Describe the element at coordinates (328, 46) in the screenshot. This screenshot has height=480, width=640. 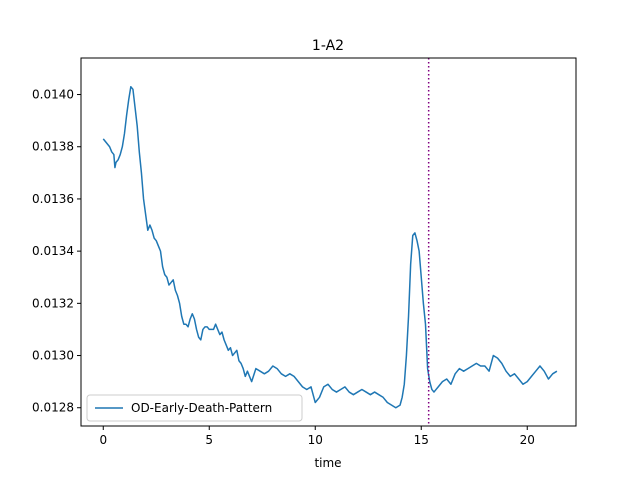
I see `chart-title: 1-A2` at that location.